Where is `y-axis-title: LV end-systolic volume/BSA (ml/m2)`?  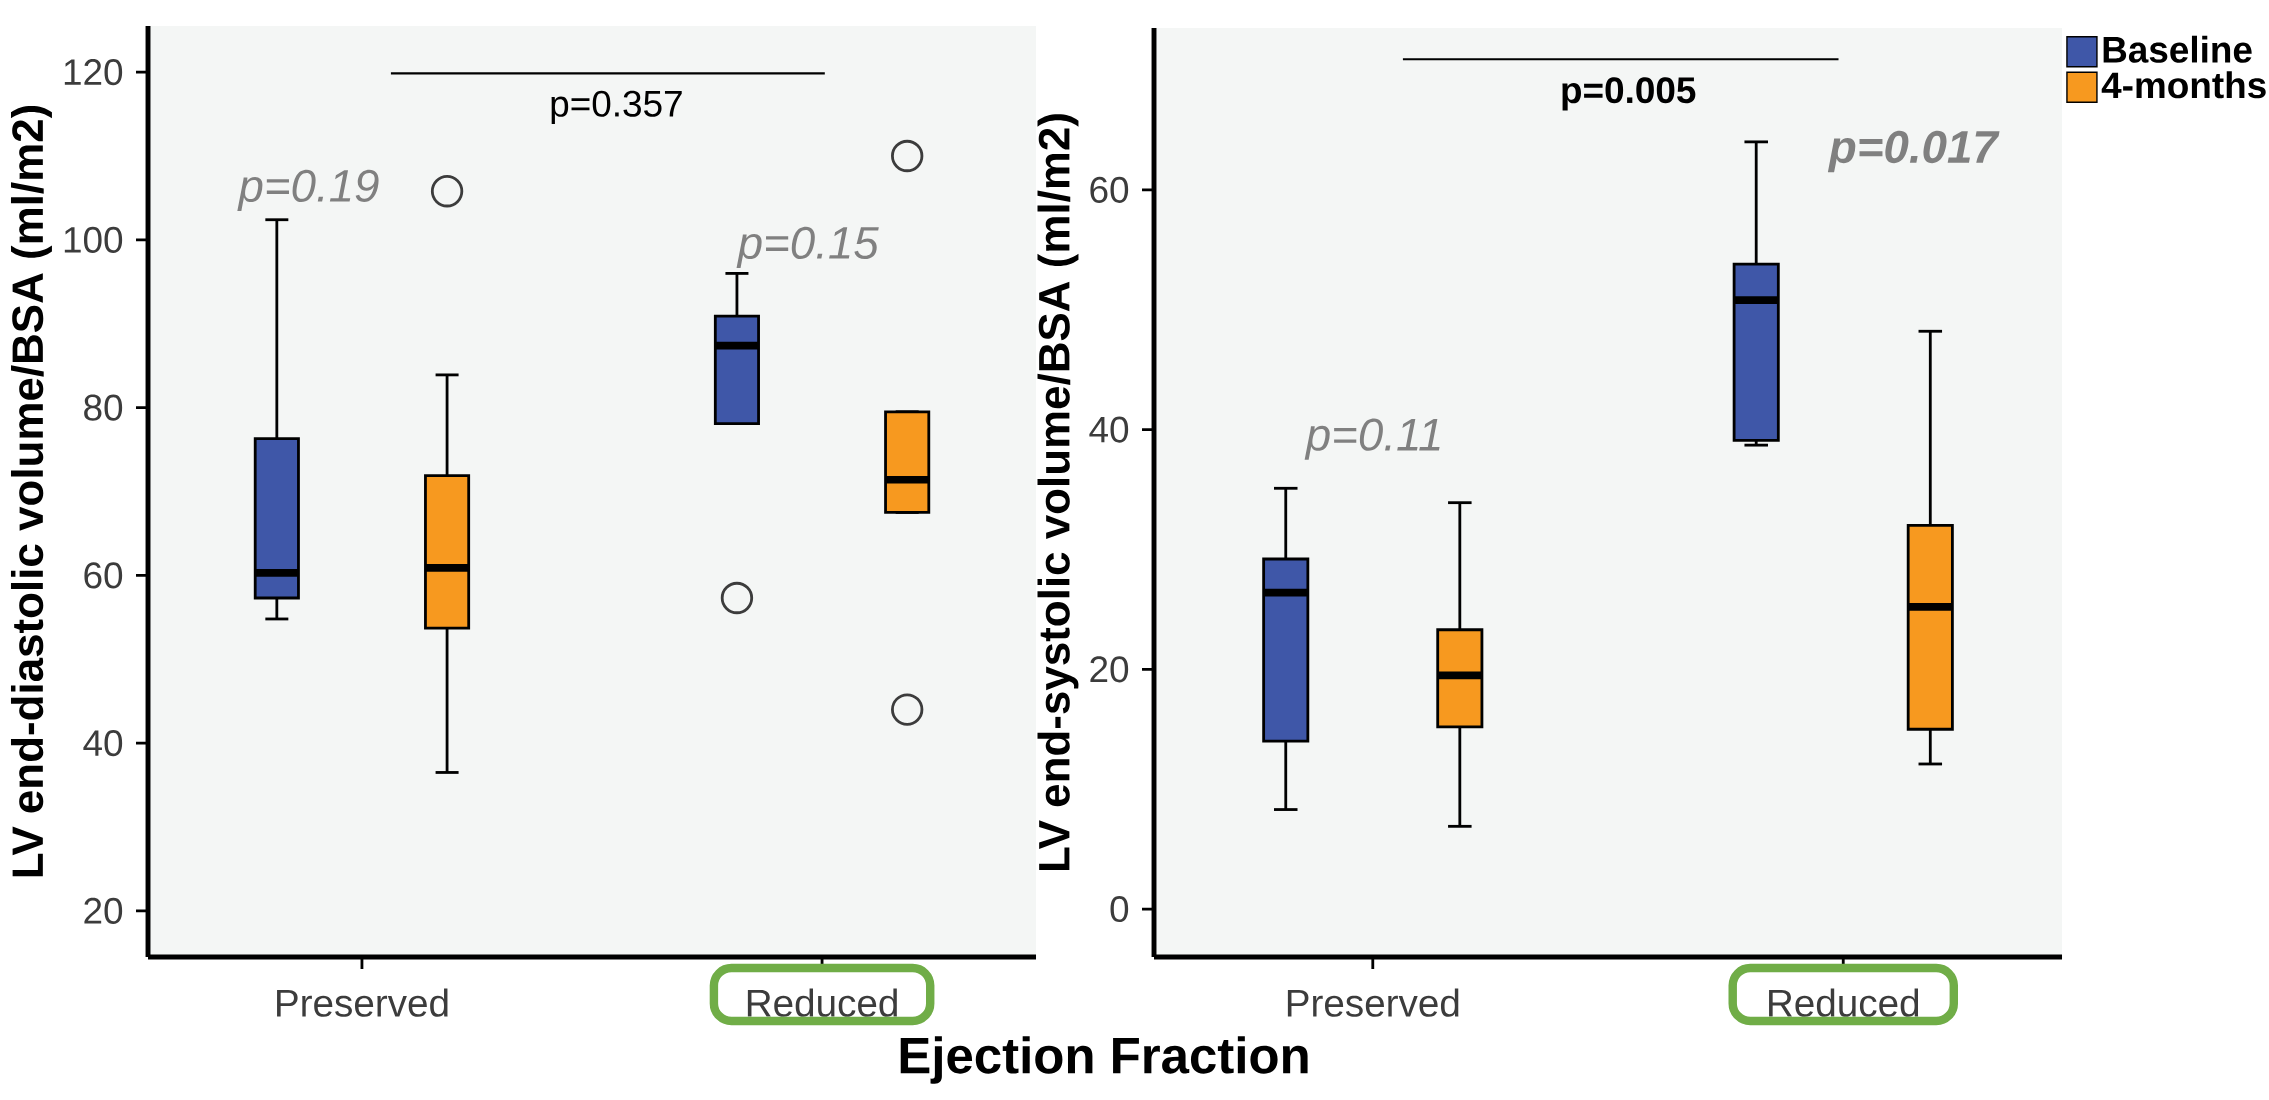
y-axis-title: LV end-systolic volume/BSA (ml/m2) is located at coordinates (1058, 492).